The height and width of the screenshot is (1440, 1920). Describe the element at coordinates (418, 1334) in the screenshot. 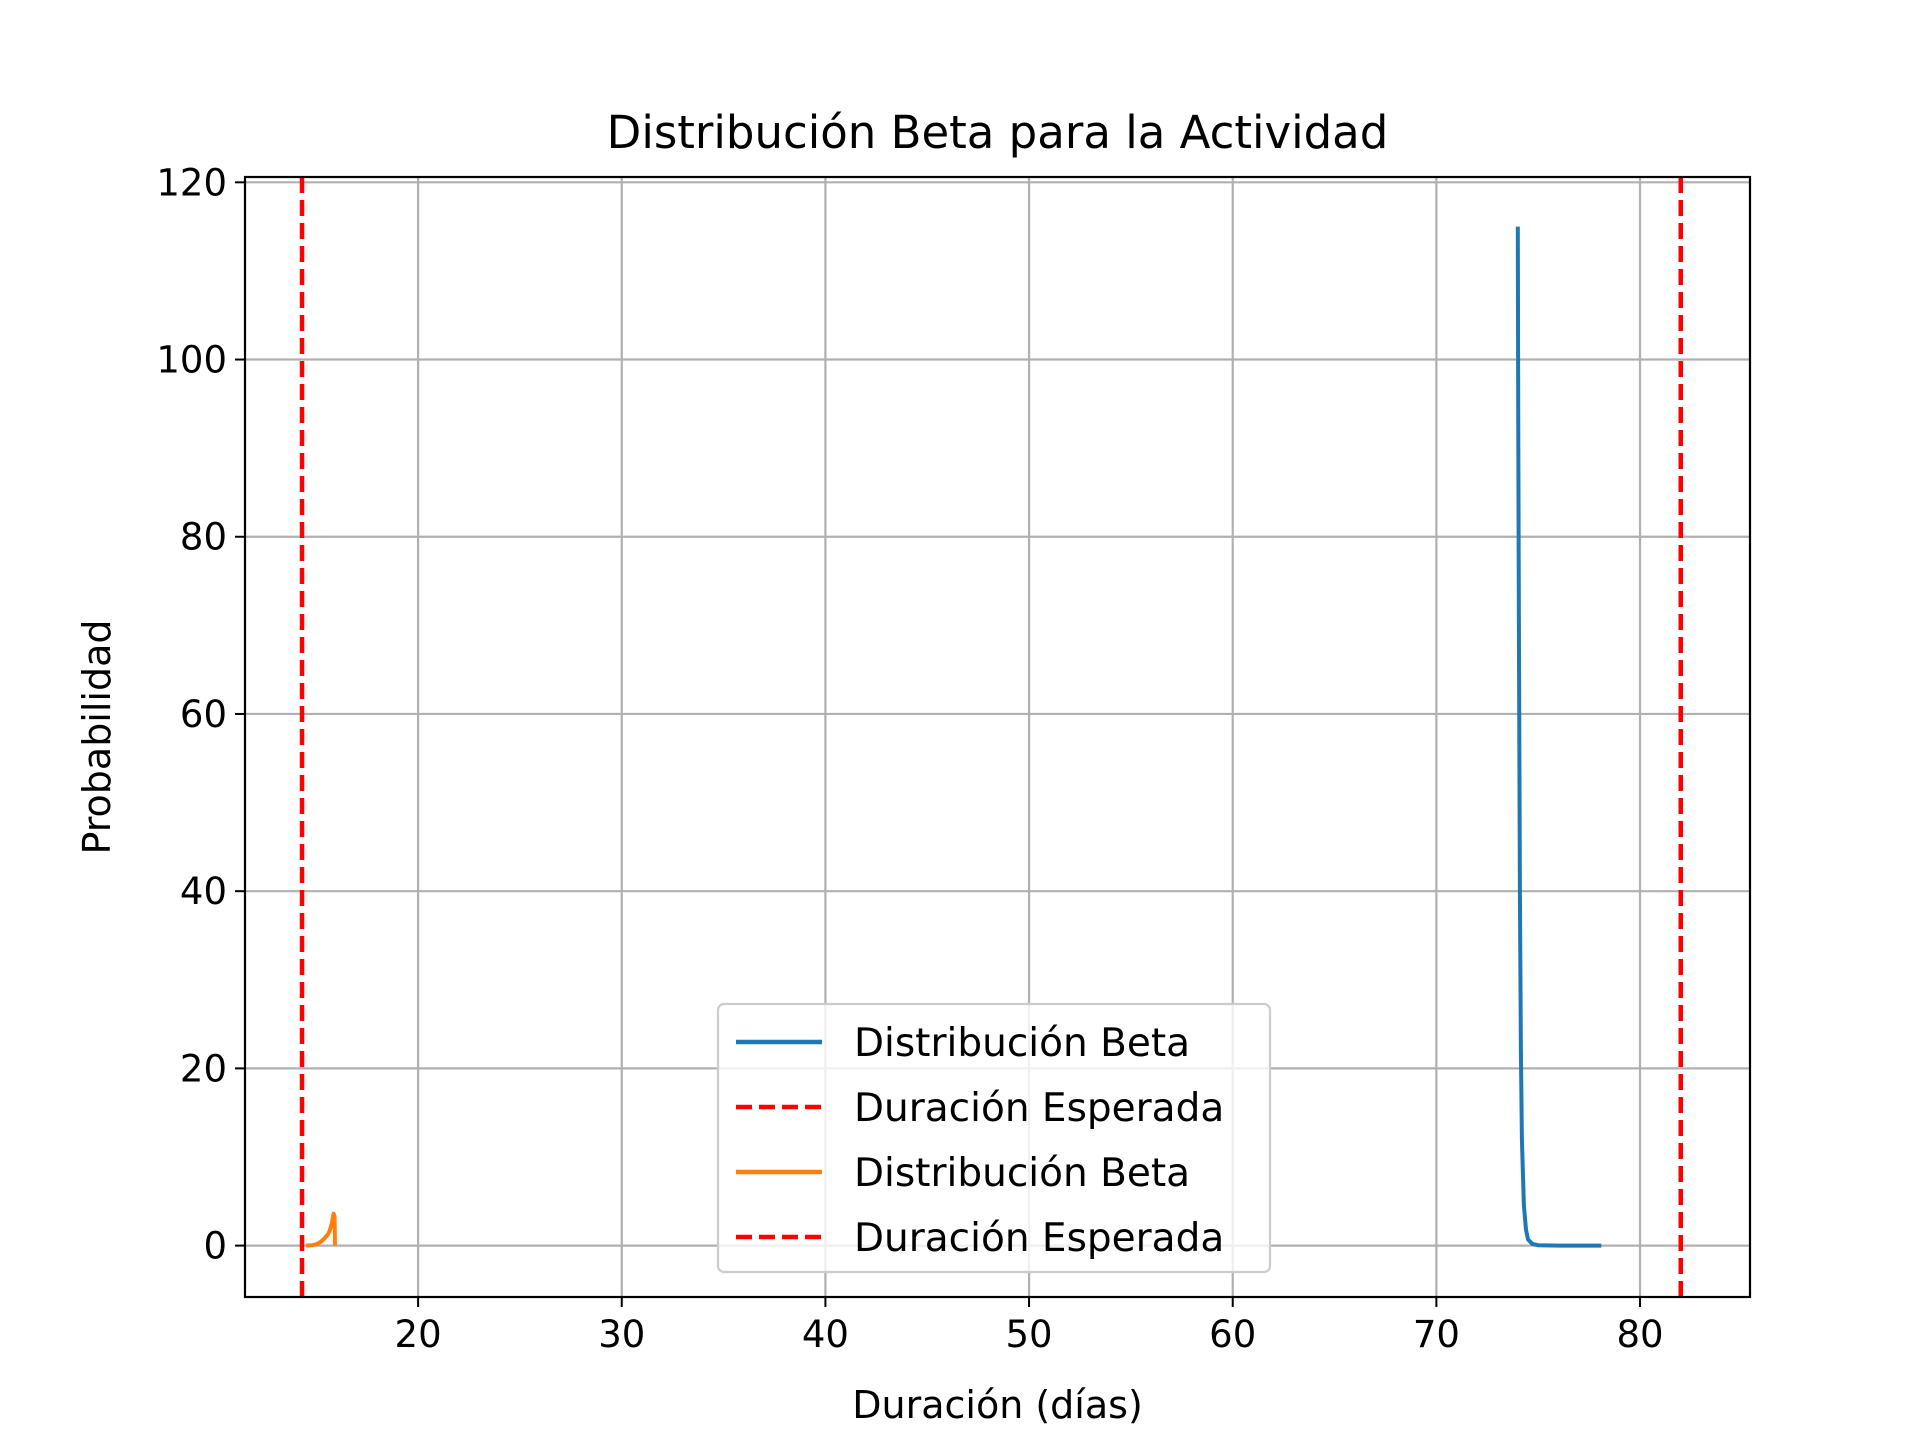

I see `x-tick-label: 20` at that location.